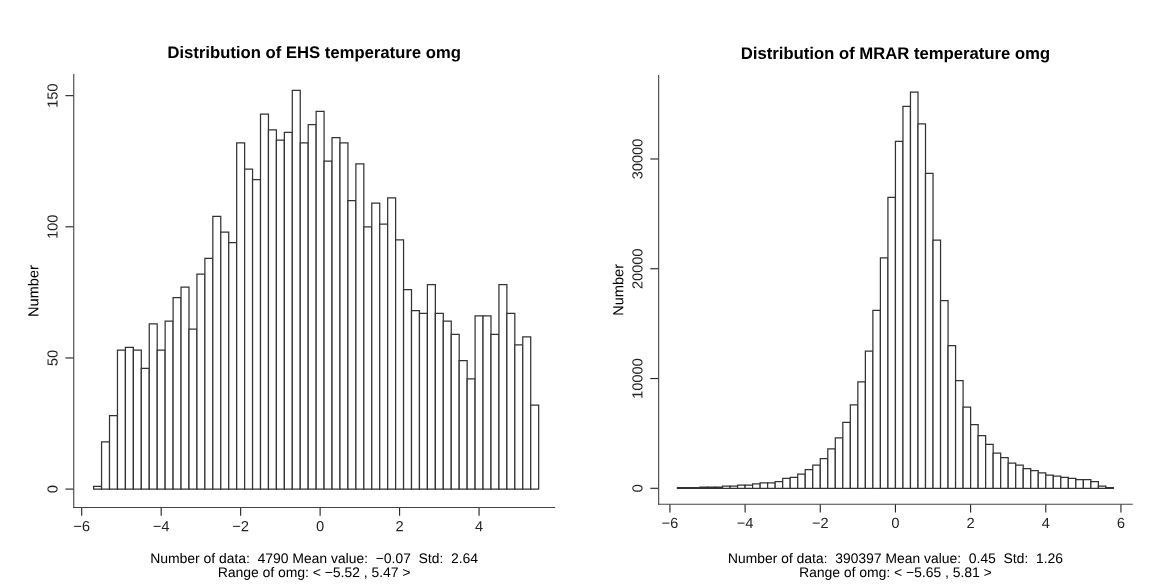  Describe the element at coordinates (895, 54) in the screenshot. I see `chart-title: Distribution of MRAR temperature omg` at that location.